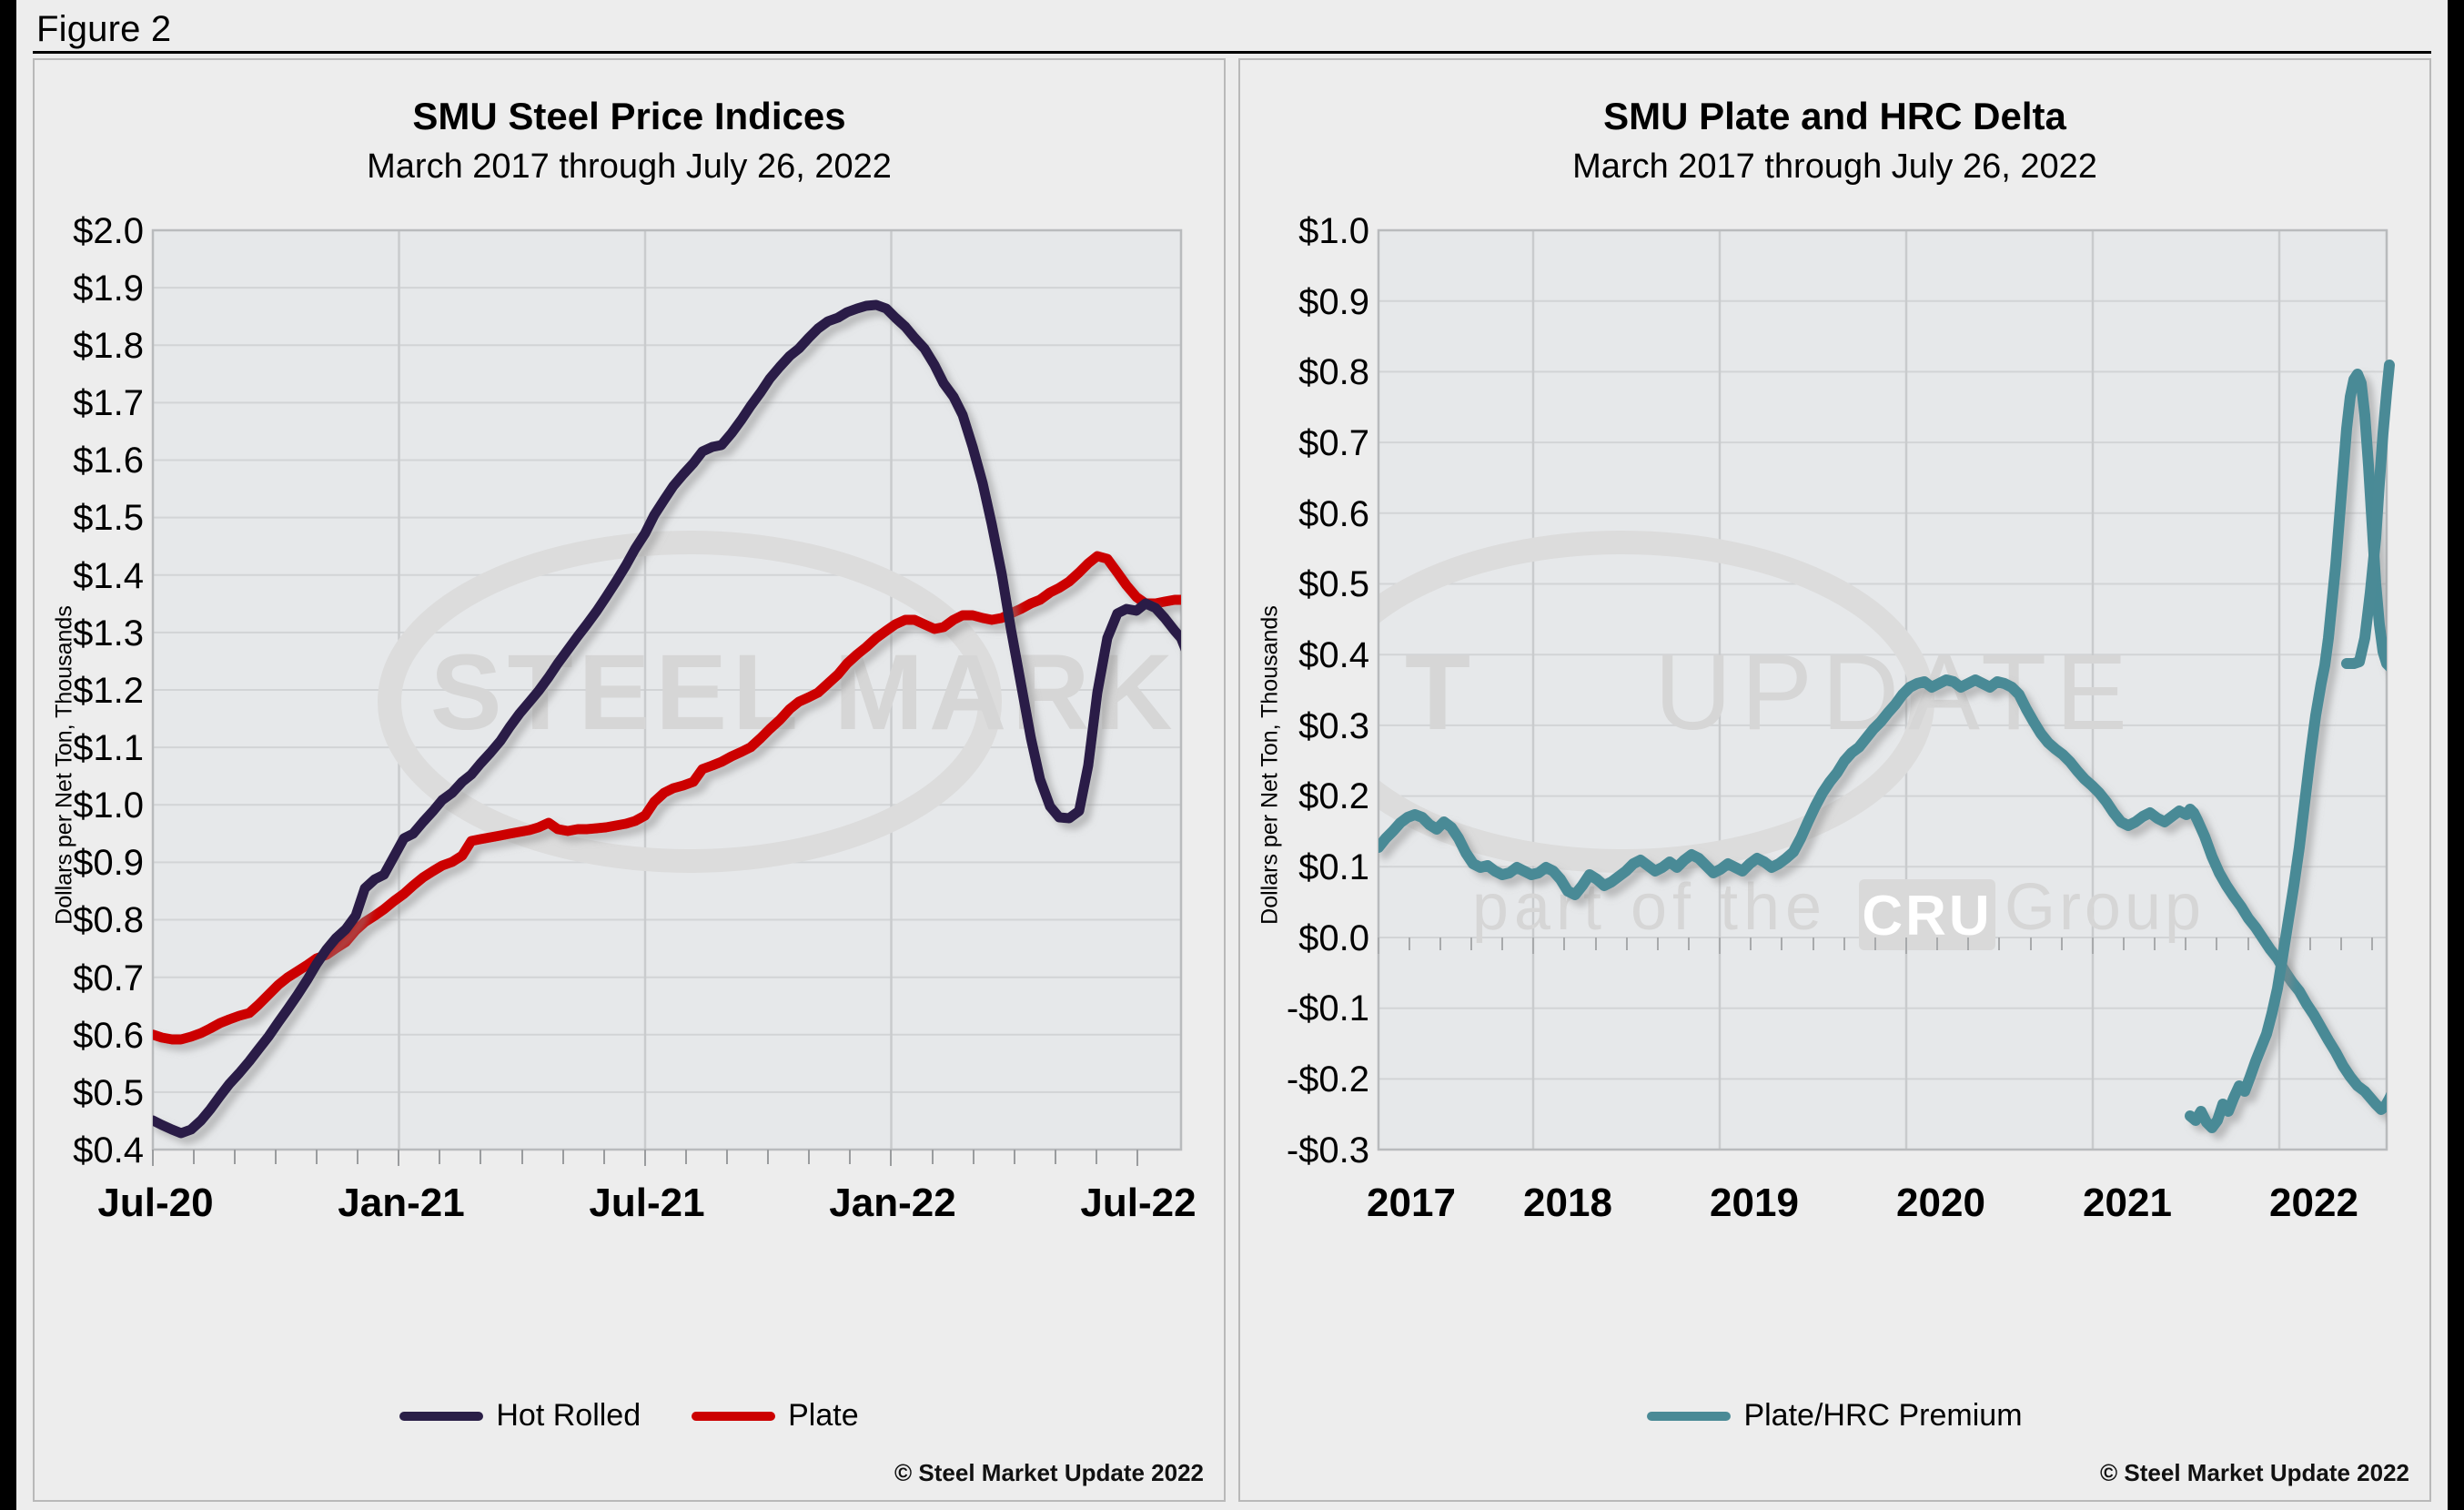 This screenshot has width=2464, height=1510. Describe the element at coordinates (645, 1158) in the screenshot. I see `x-ticks-left` at that location.